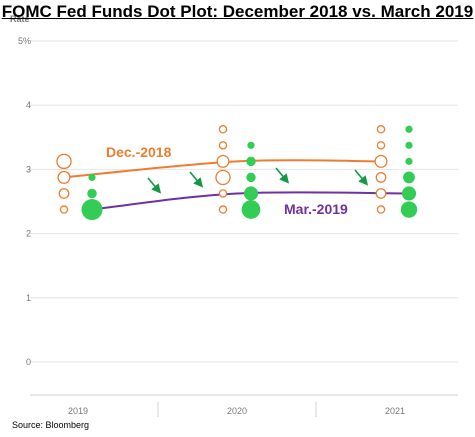  I want to click on y-tick-label: 0, so click(28, 362).